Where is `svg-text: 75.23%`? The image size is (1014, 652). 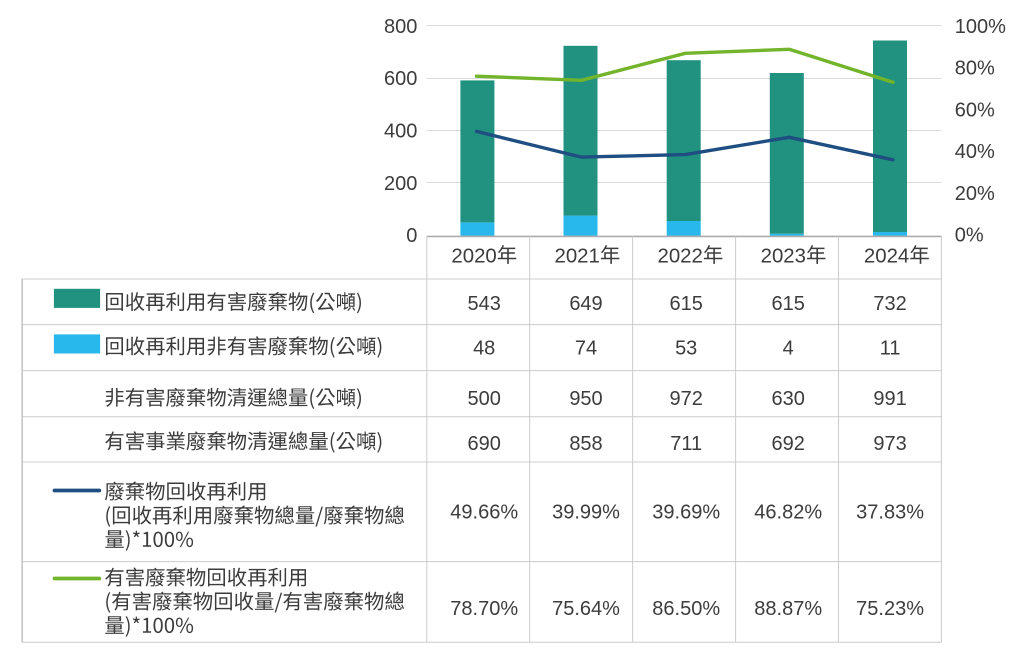
svg-text: 75.23% is located at coordinates (890, 609).